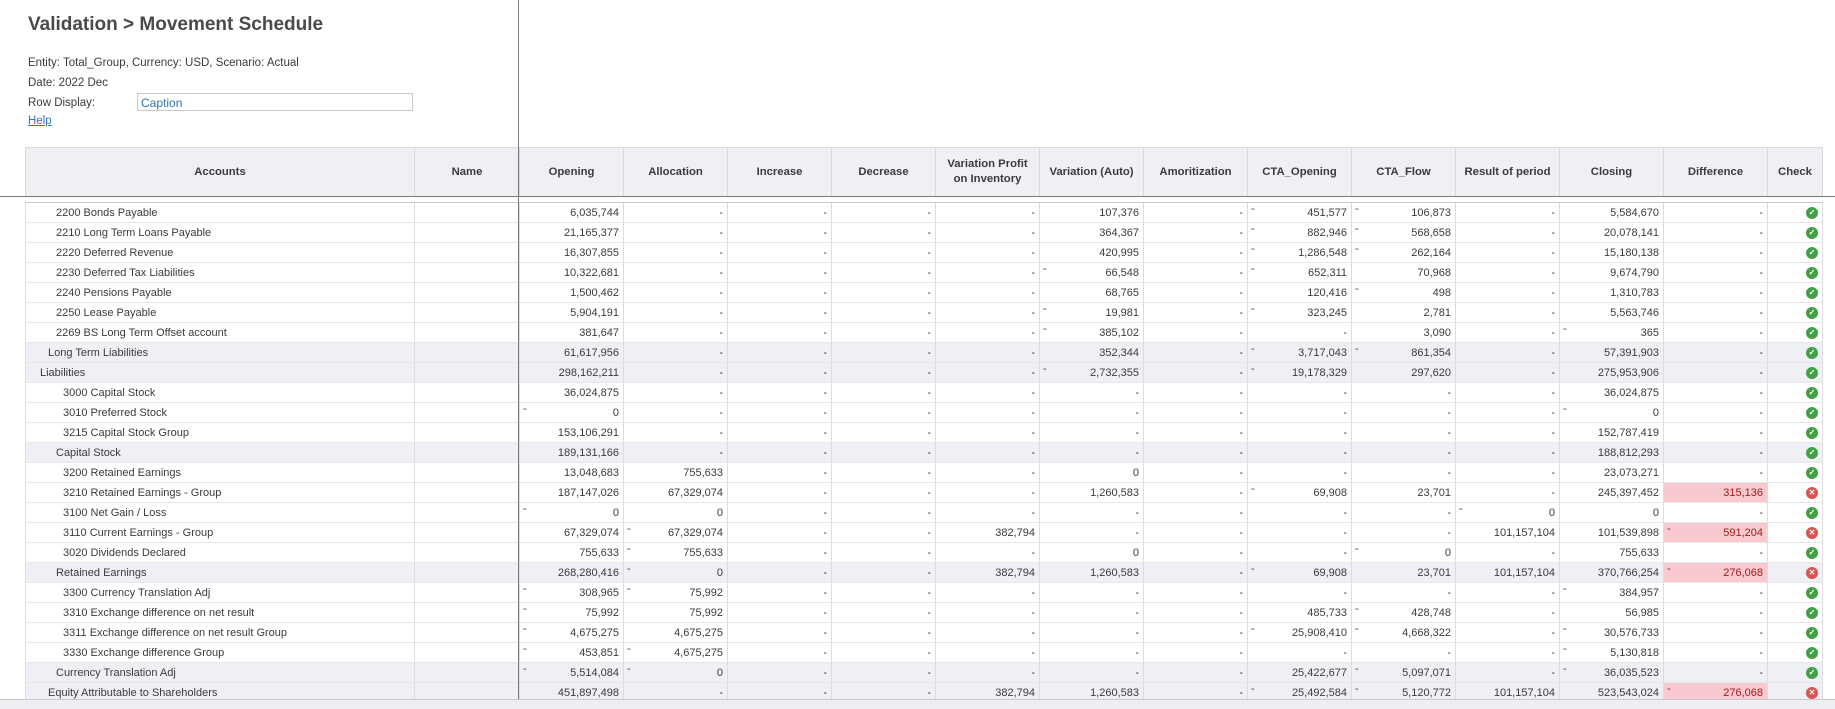 This screenshot has height=709, width=1835. What do you see at coordinates (1403, 252) in the screenshot?
I see `cell-cta-flow: - 262,164` at bounding box center [1403, 252].